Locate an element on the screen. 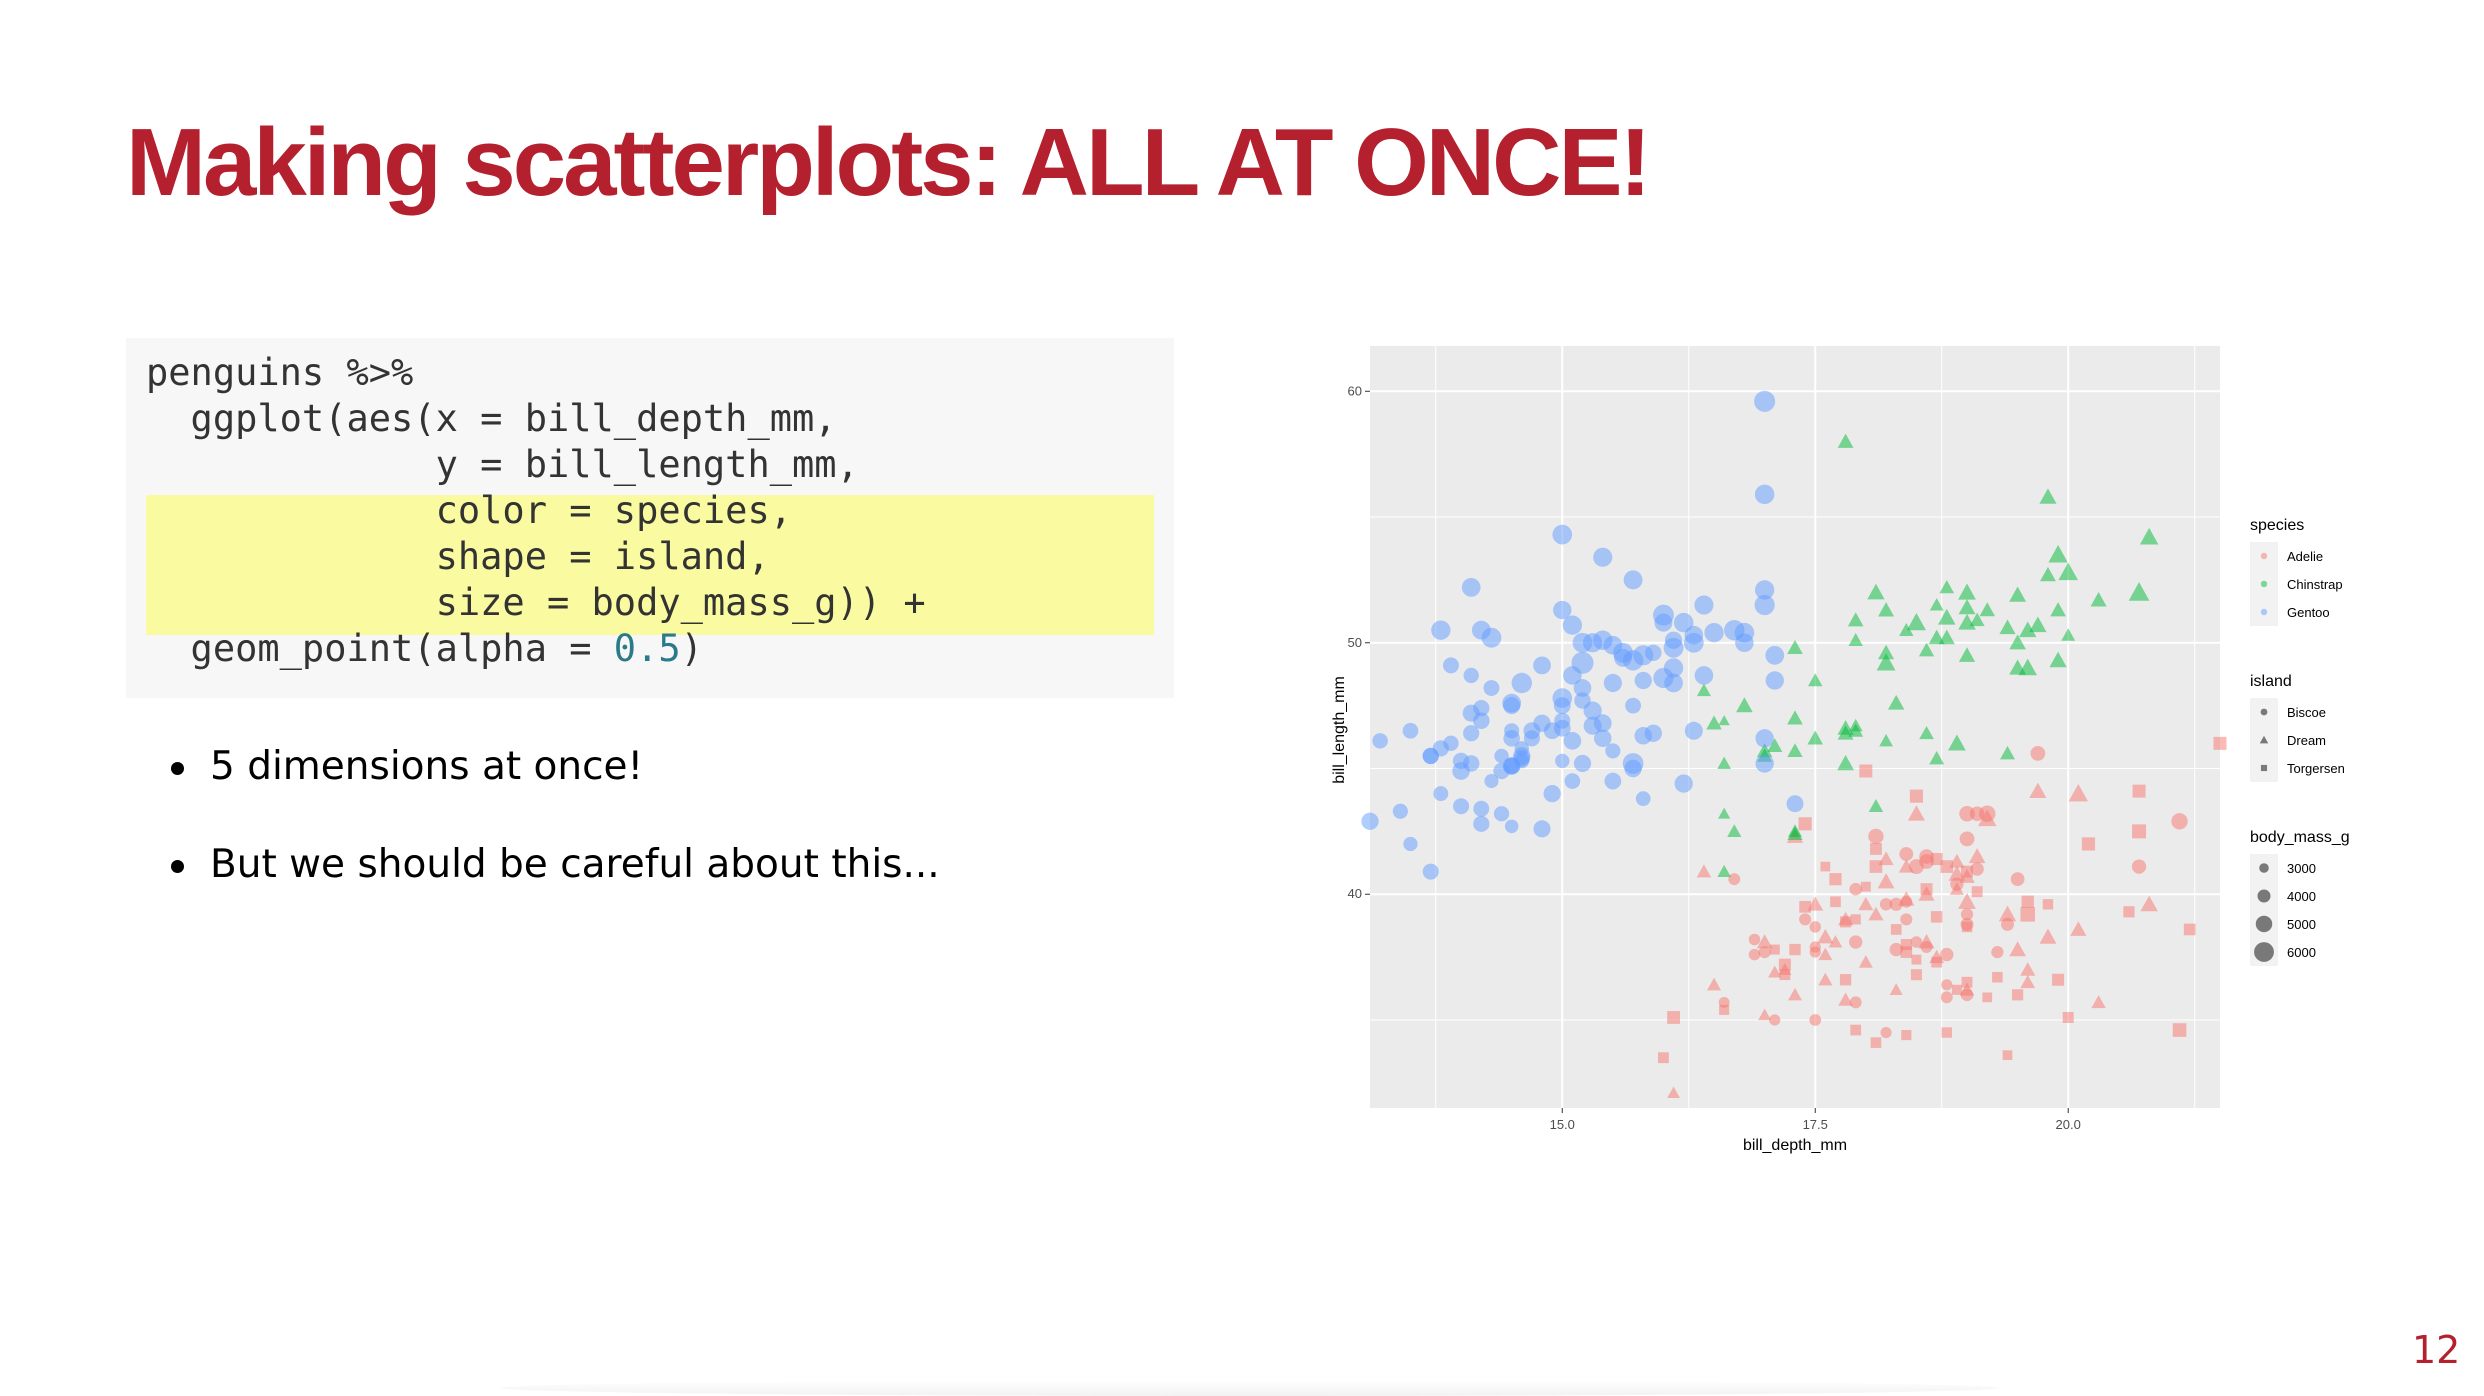 The width and height of the screenshot is (2484, 1396). x-tick-label: 15.0 is located at coordinates (1562, 1124).